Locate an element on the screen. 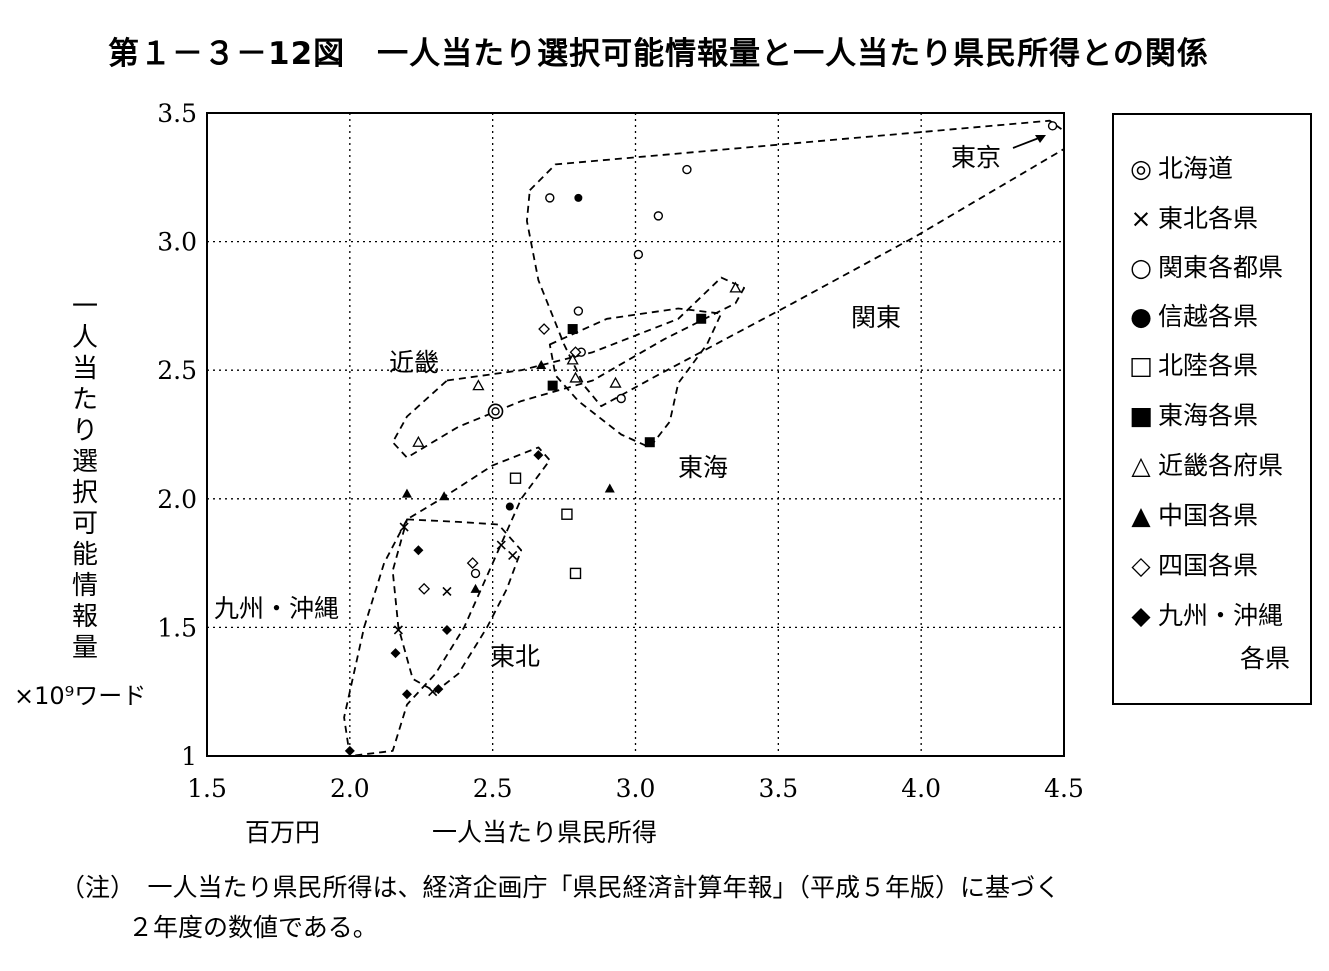 The image size is (1329, 971). region-label: 九州・沖縄 is located at coordinates (276, 608).